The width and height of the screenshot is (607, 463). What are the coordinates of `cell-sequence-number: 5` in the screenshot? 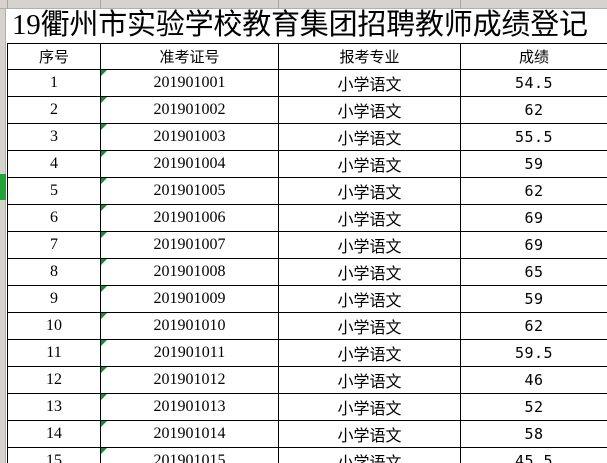 It's located at (54, 191).